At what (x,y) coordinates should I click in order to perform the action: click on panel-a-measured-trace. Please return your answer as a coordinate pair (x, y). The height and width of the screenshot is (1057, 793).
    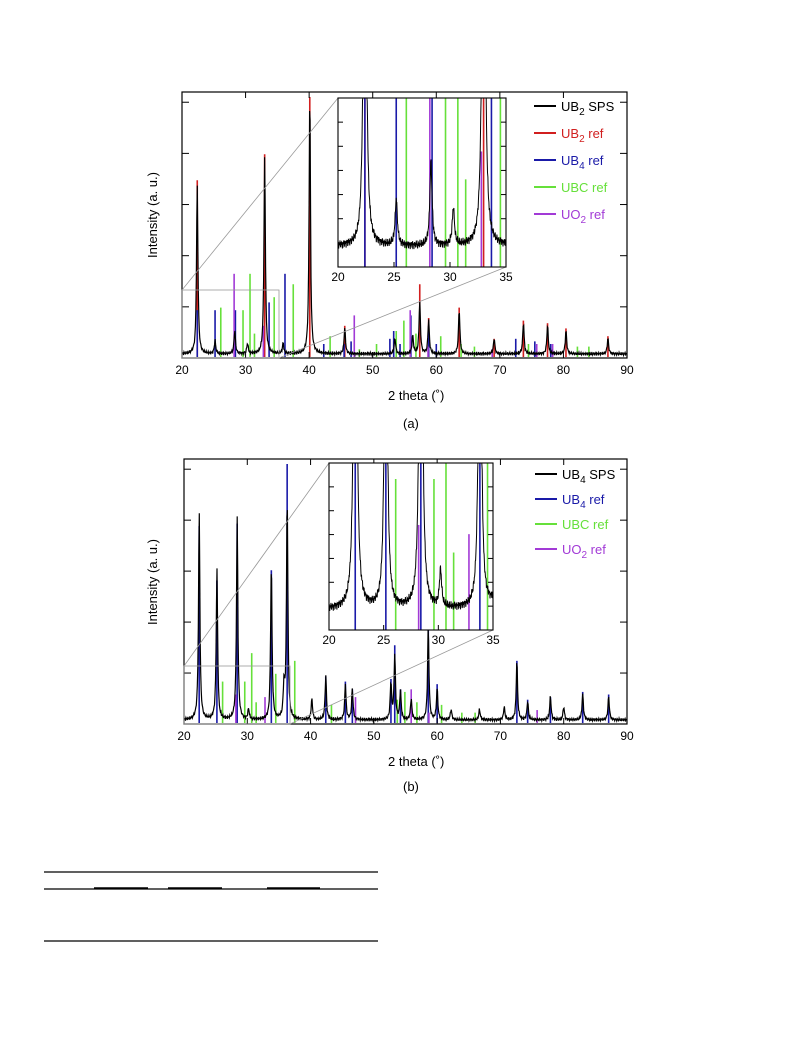
    Looking at the image, I should click on (404, 234).